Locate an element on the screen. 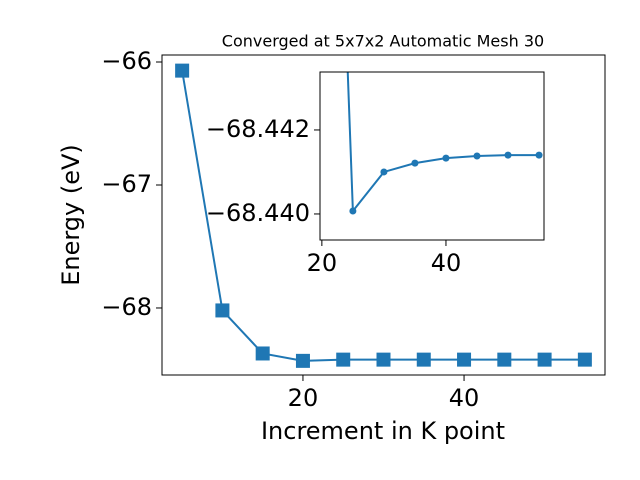 Image resolution: width=640 pixels, height=480 pixels. y-tick-label: −68.442 is located at coordinates (258, 129).